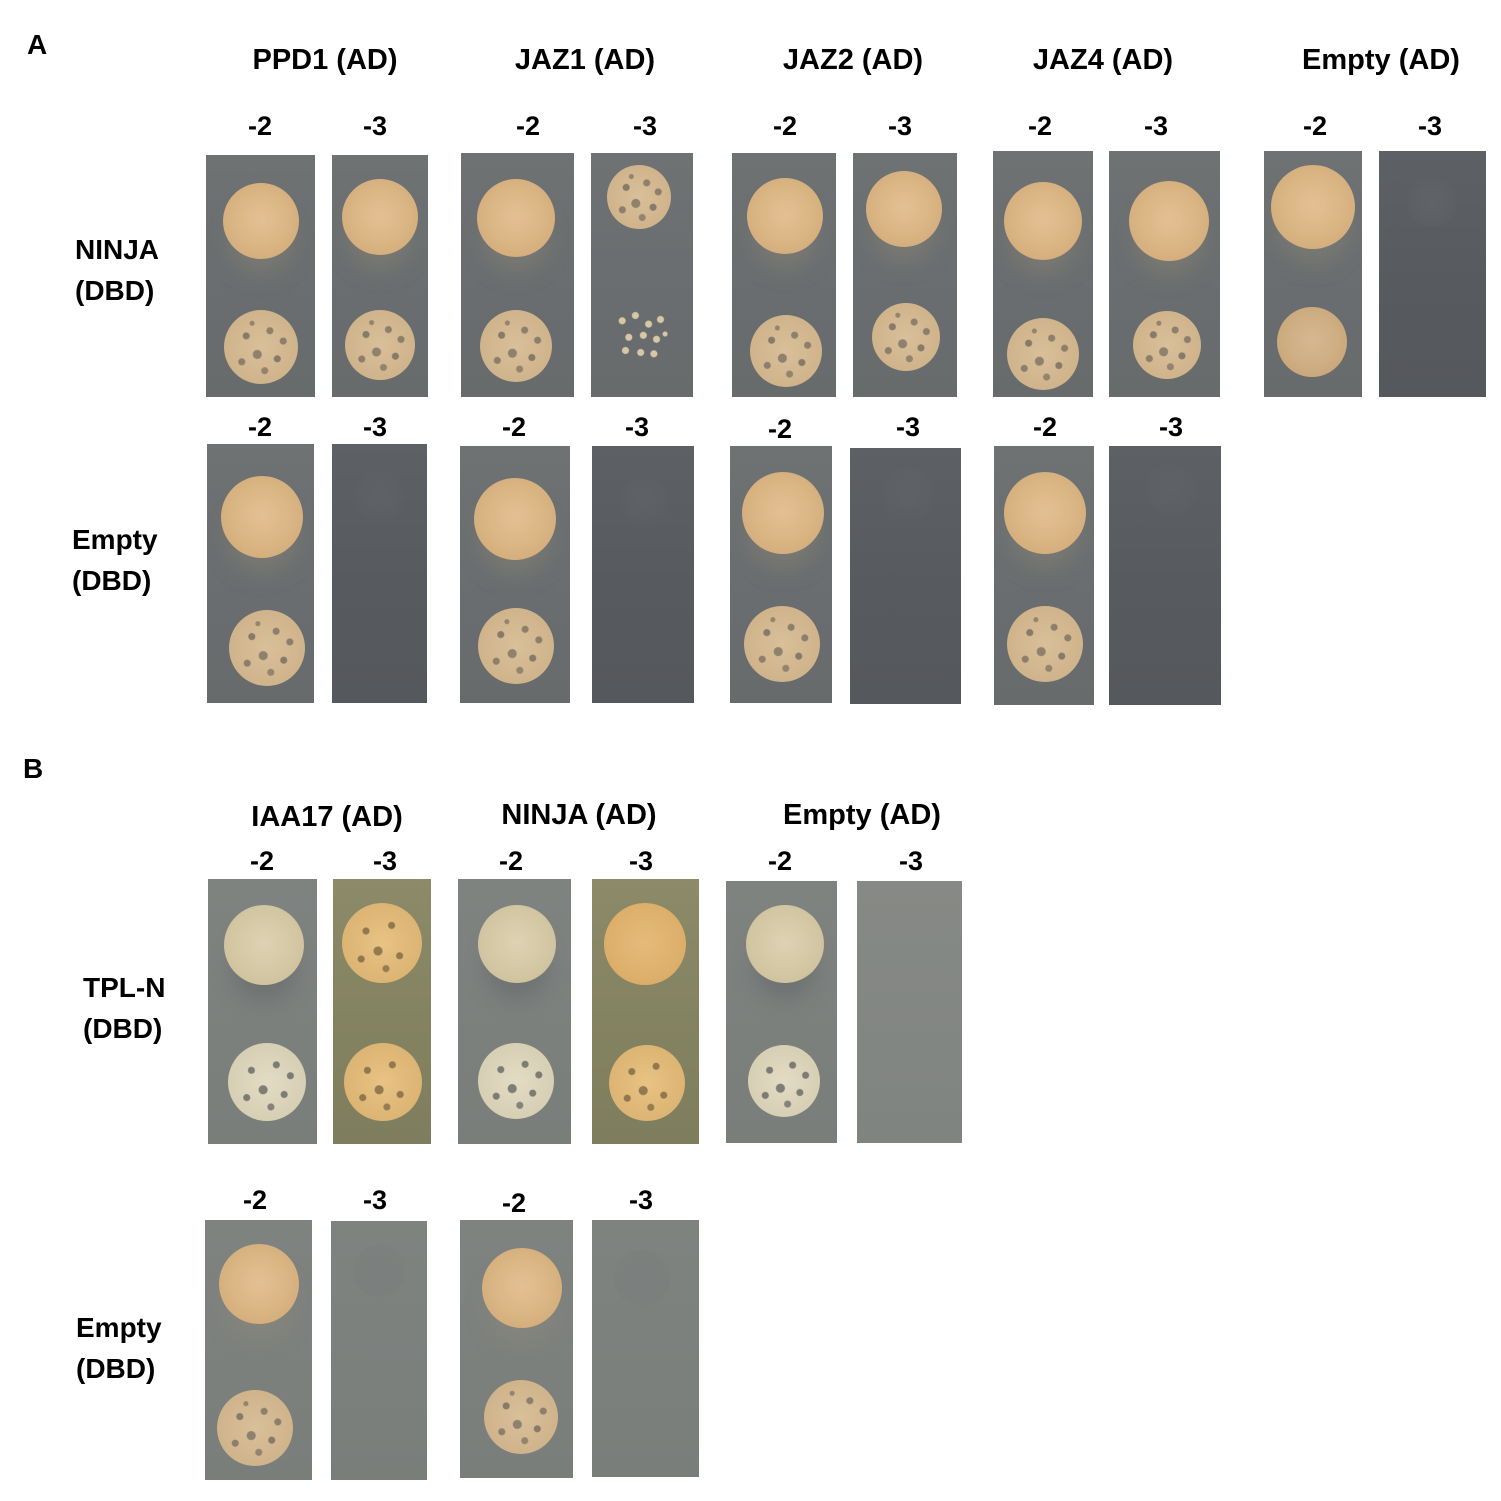 The height and width of the screenshot is (1501, 1501). I want to click on panel-b-column-title-empty: Empty (AD), so click(862, 815).